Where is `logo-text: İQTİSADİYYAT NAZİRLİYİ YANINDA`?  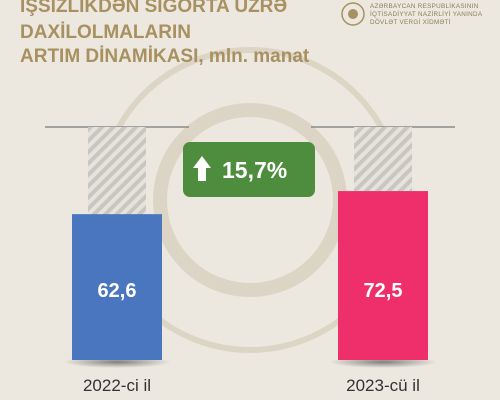
logo-text: İQTİSADİYYAT NAZİRLİYİ YANINDA is located at coordinates (426, 13).